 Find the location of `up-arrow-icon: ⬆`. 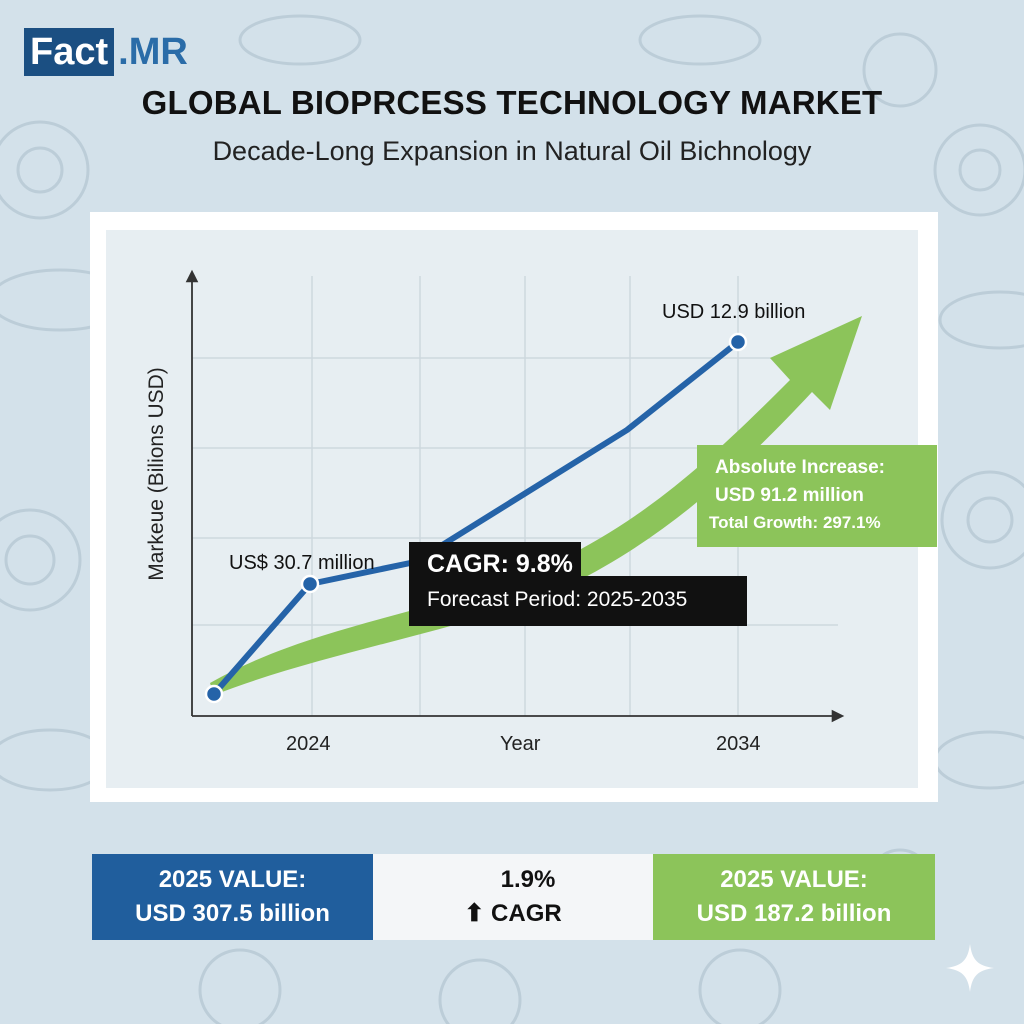

up-arrow-icon: ⬆ is located at coordinates (474, 913).